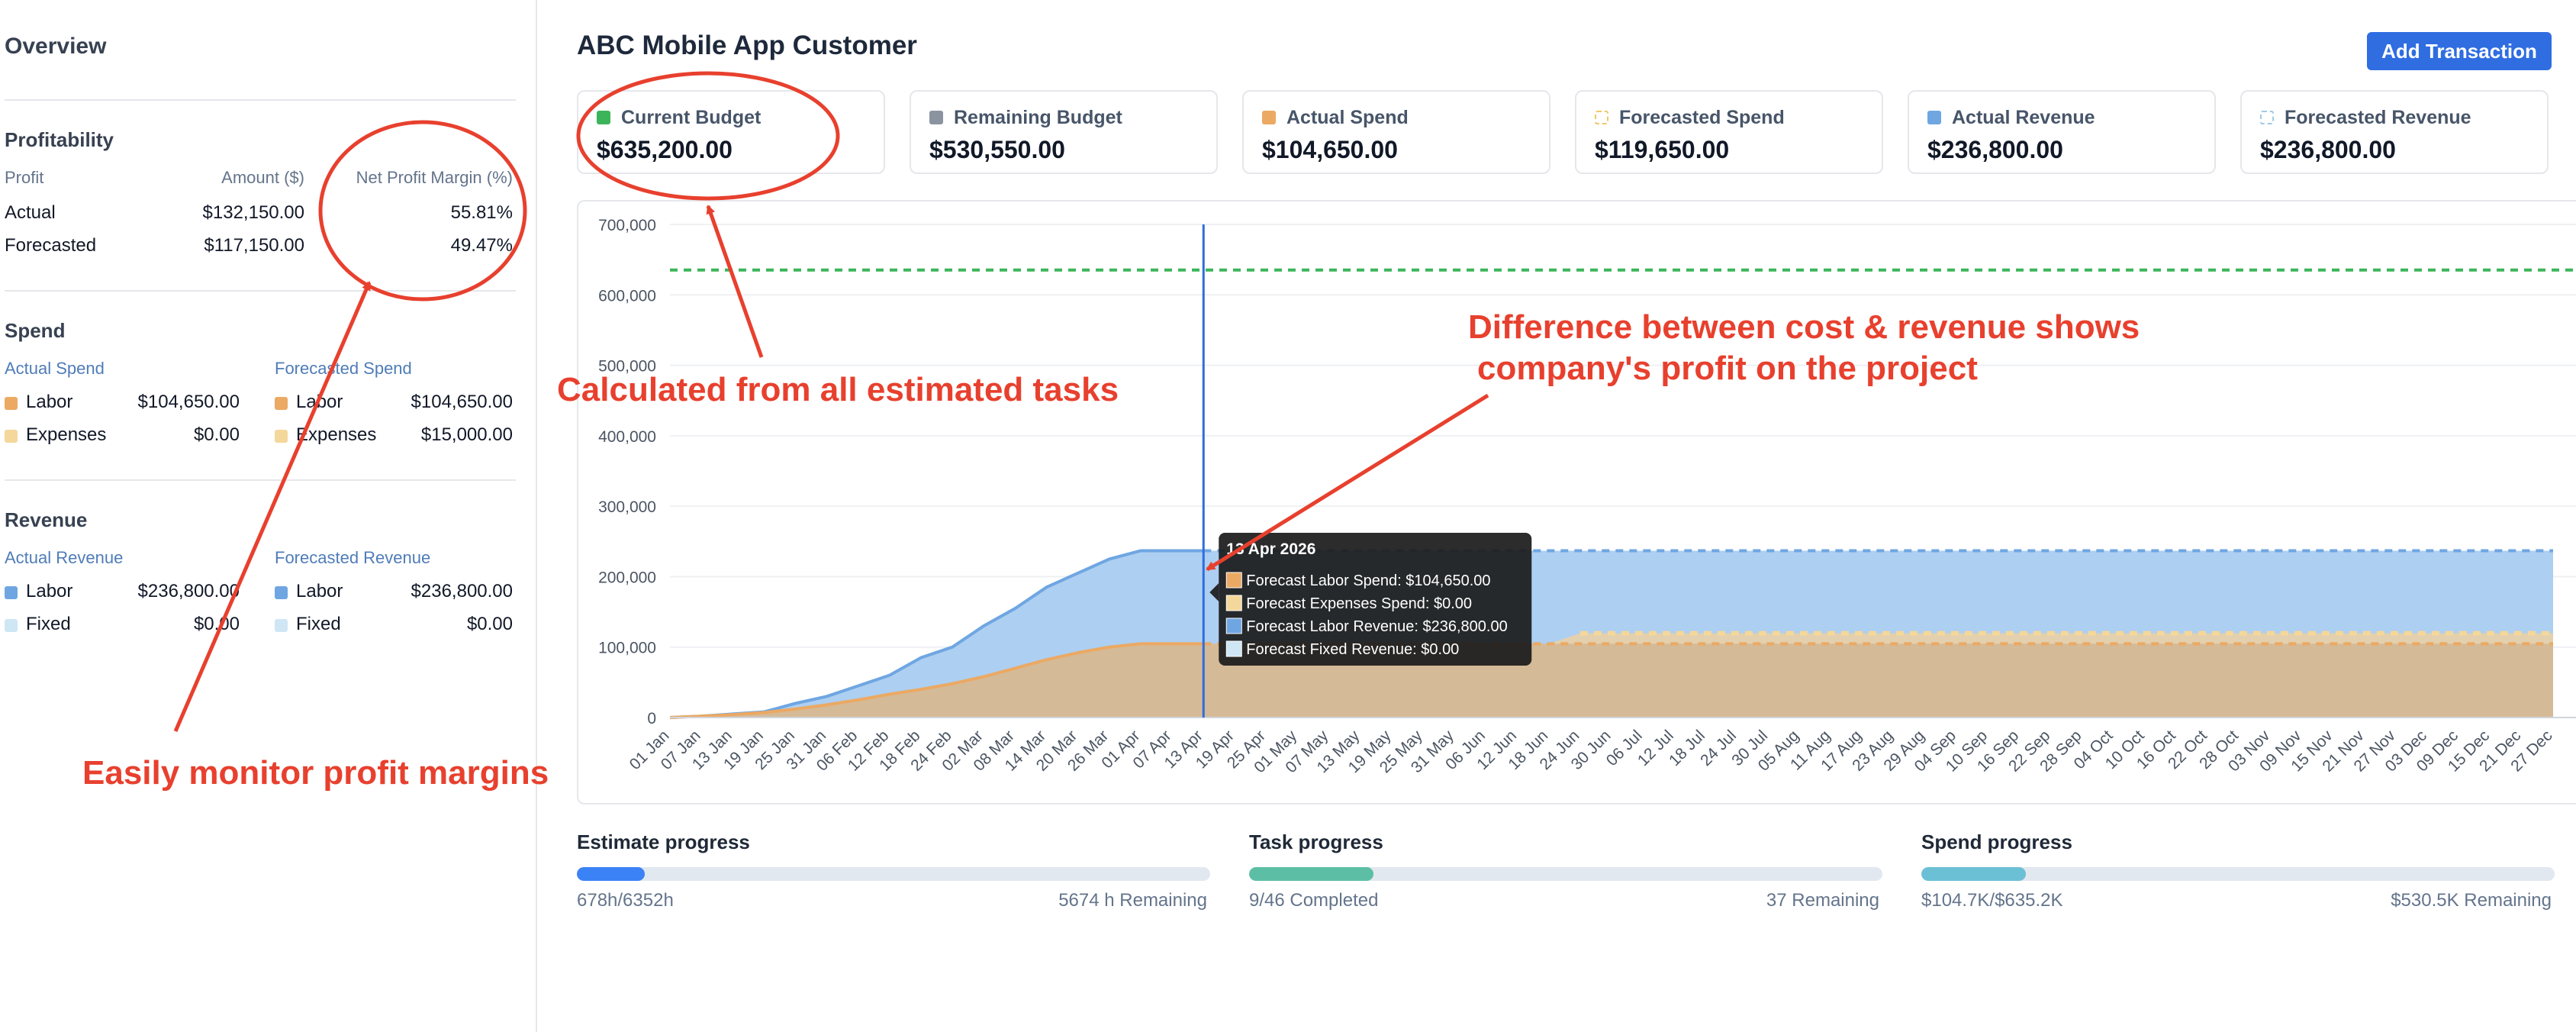 The image size is (2576, 1032). What do you see at coordinates (838, 390) in the screenshot?
I see `budget-annotation: Calculated from all estimated tasks` at bounding box center [838, 390].